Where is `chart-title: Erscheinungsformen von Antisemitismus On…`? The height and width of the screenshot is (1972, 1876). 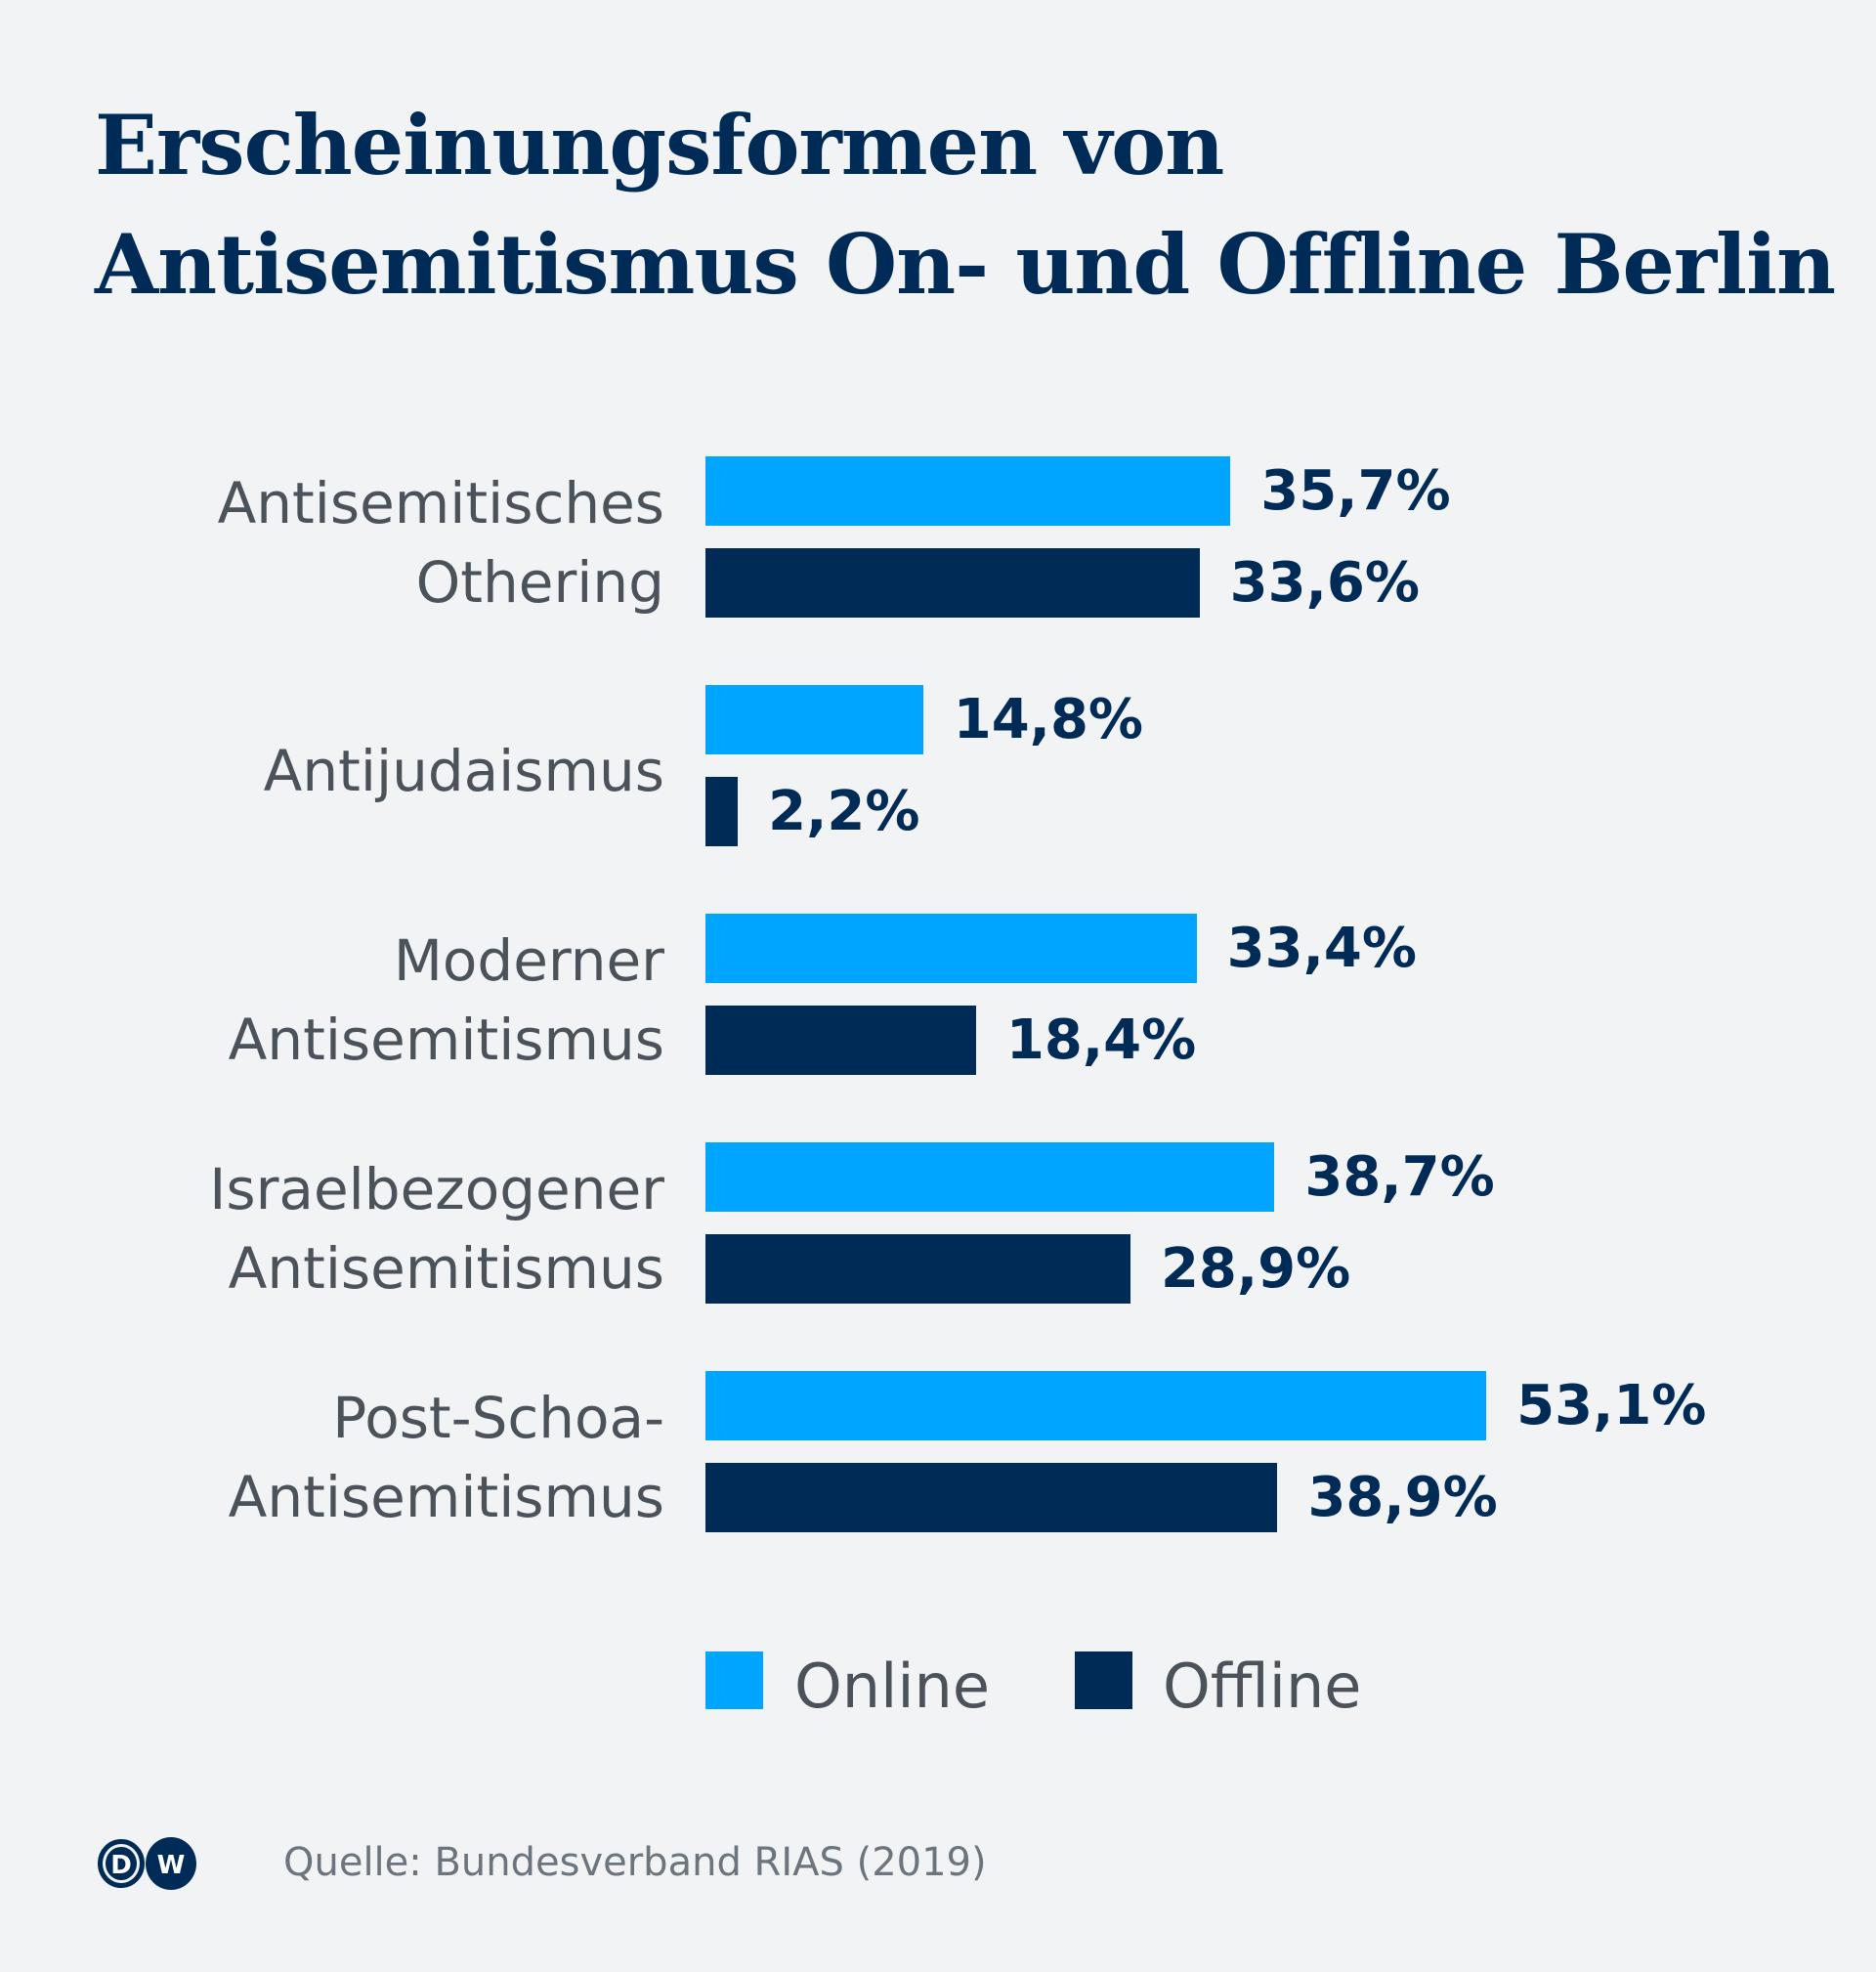
chart-title: Erscheinungsformen von Antisemitismus On… is located at coordinates (965, 205).